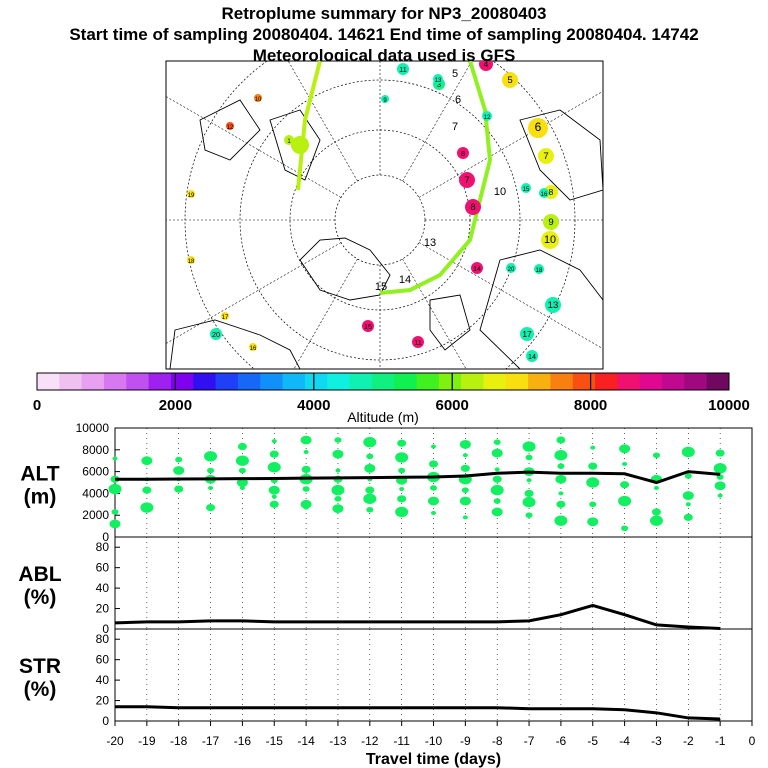 This screenshot has height=768, width=768. What do you see at coordinates (477, 268) in the screenshot?
I see `trajectory-day-label: 14` at bounding box center [477, 268].